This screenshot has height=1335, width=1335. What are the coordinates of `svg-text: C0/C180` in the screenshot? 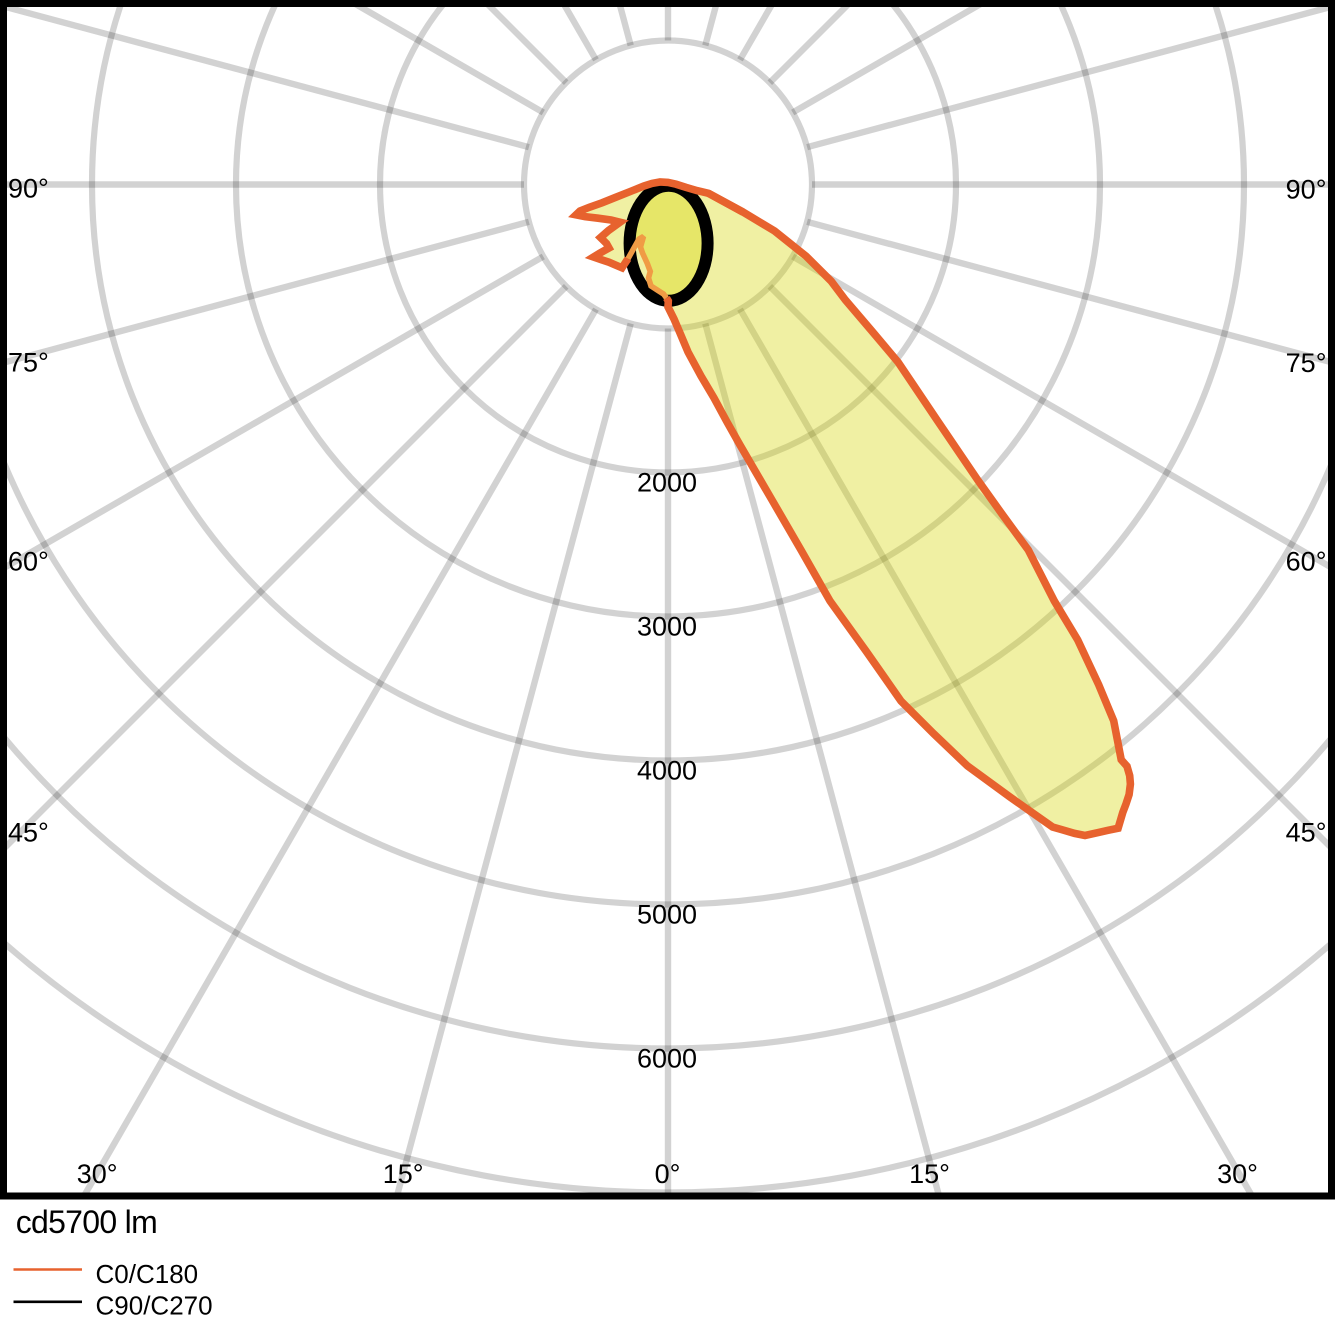 It's located at (147, 1274).